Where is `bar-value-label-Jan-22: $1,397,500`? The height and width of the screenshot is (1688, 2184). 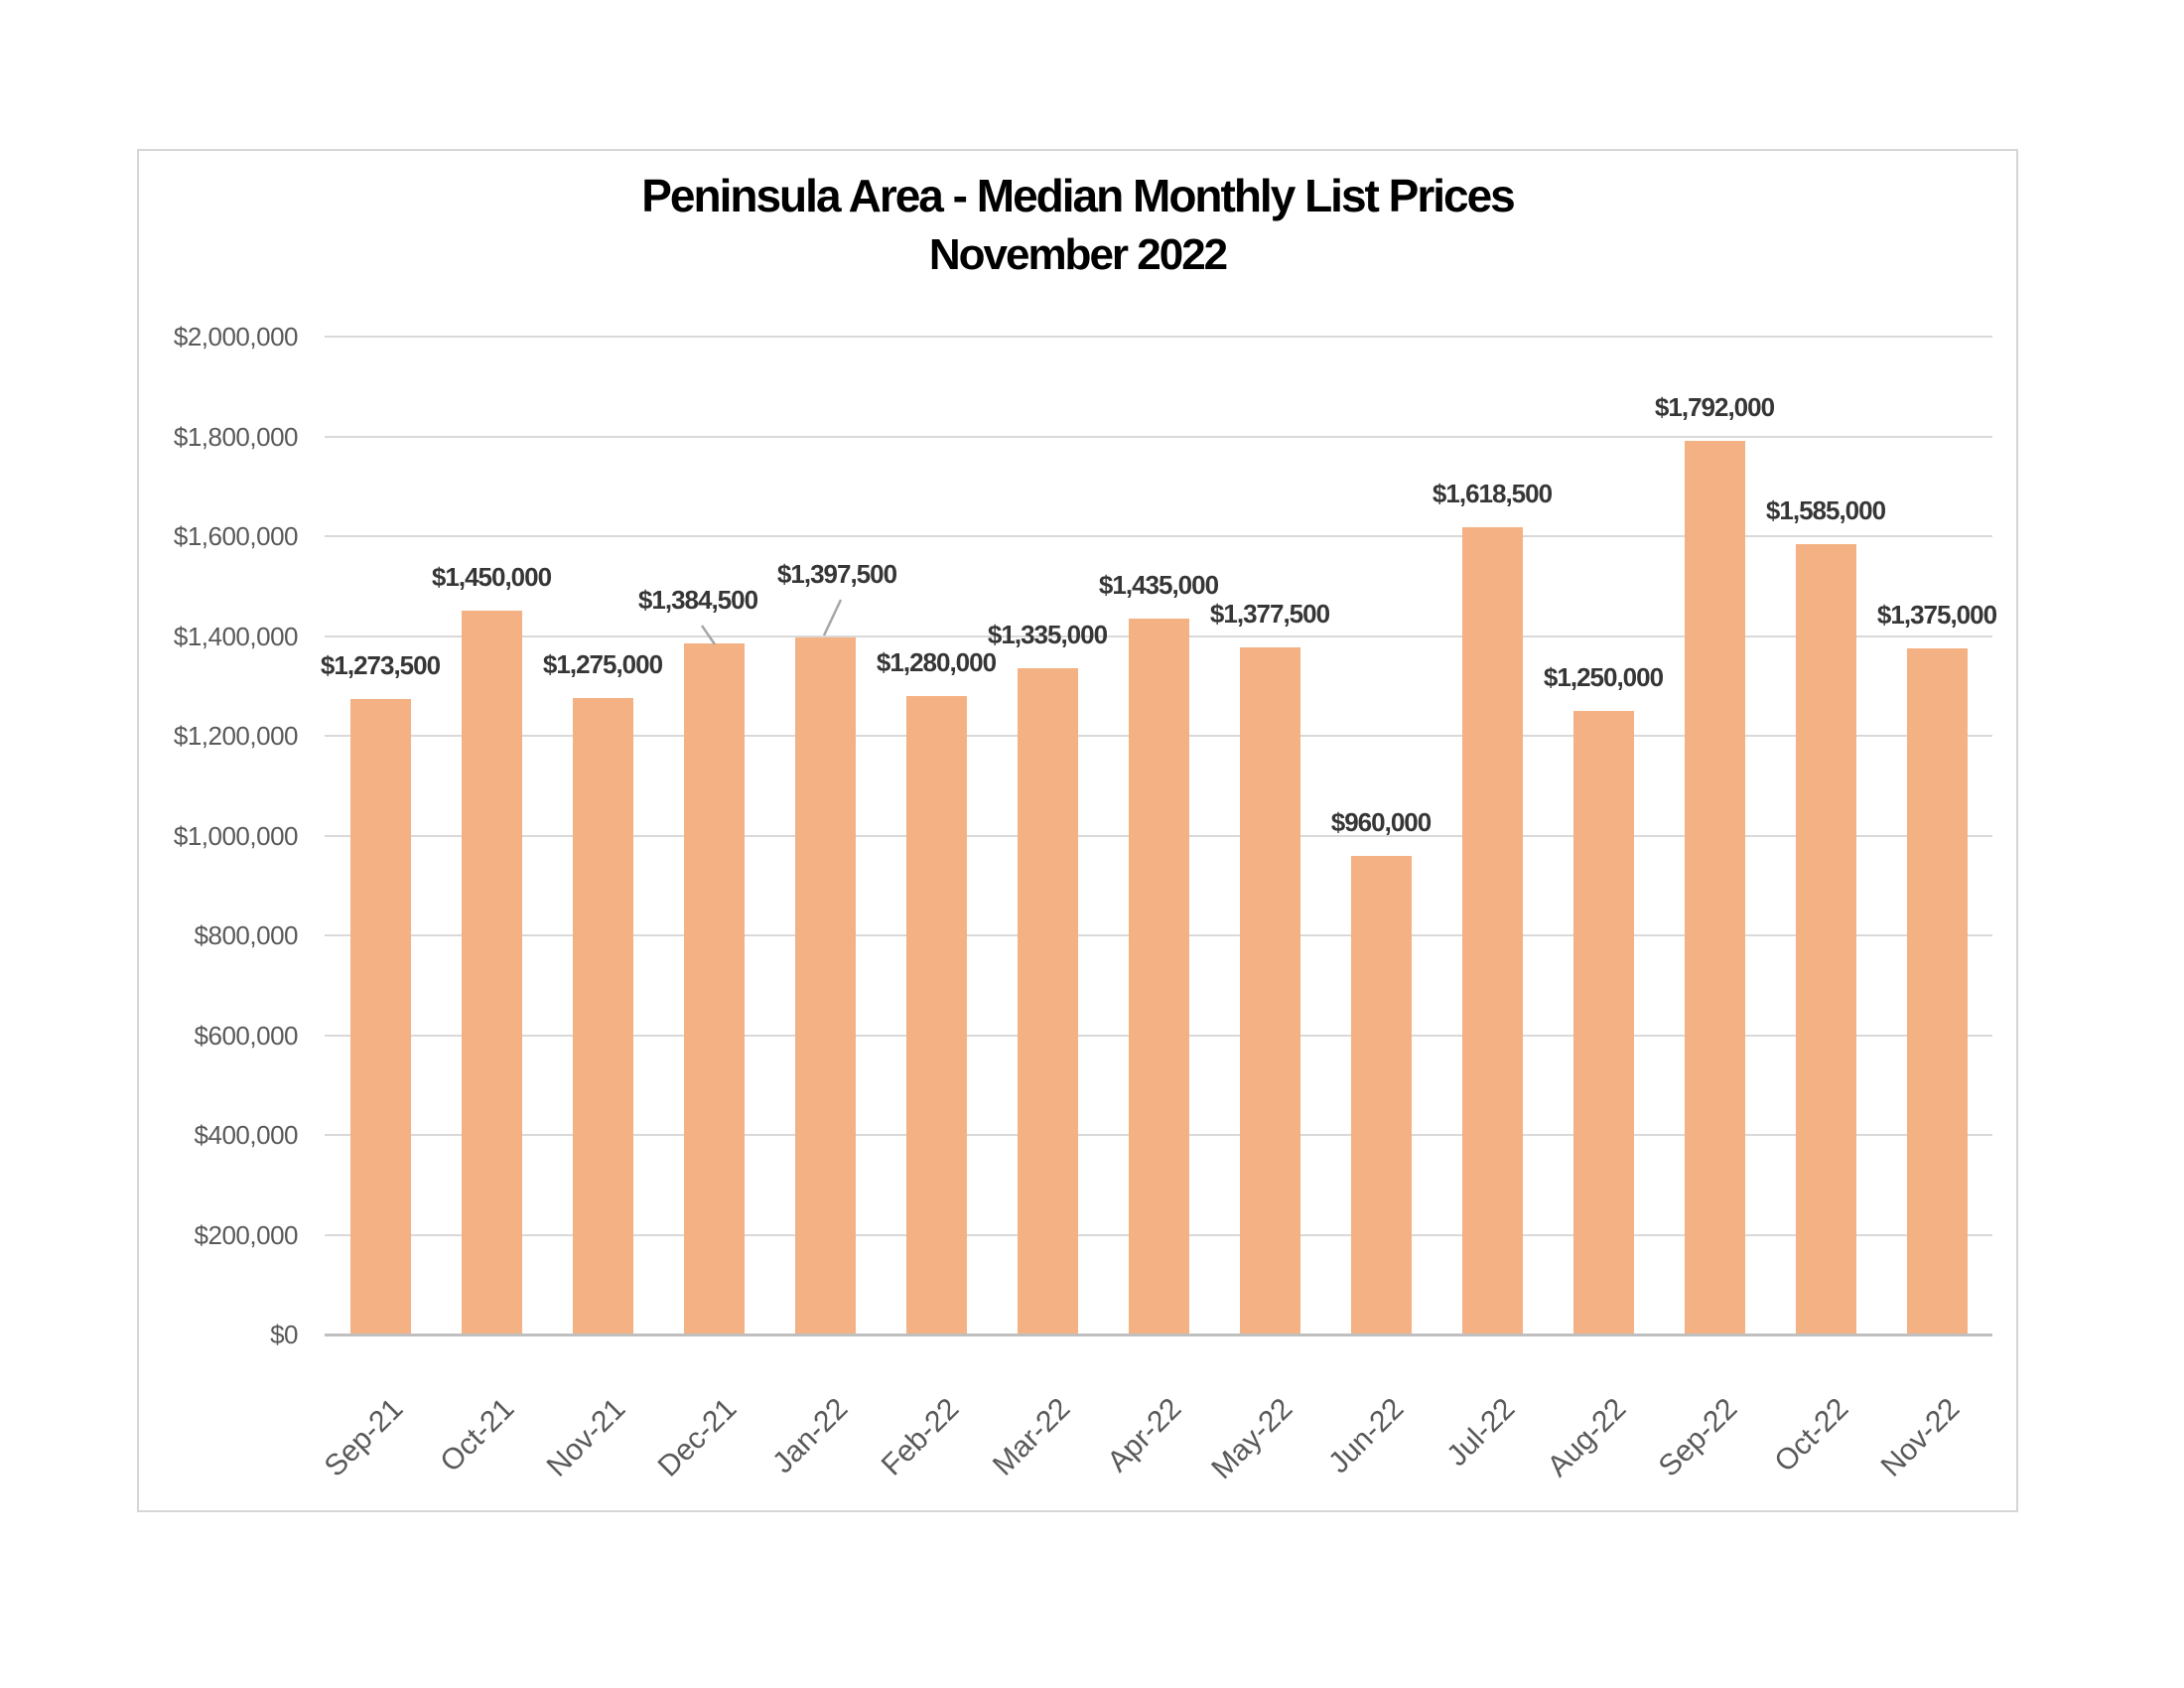 bar-value-label-Jan-22: $1,397,500 is located at coordinates (836, 574).